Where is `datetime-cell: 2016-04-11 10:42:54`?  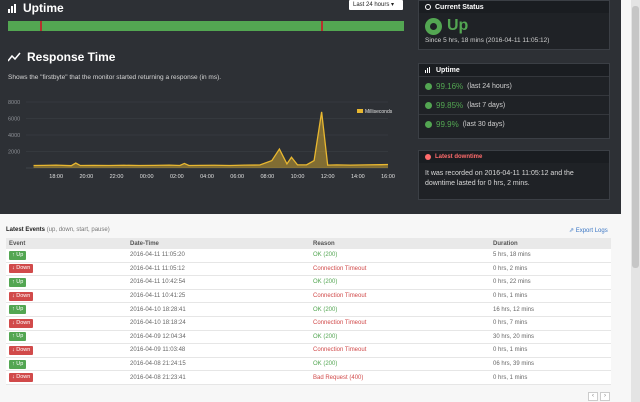
datetime-cell: 2016-04-11 10:42:54 is located at coordinates (158, 282).